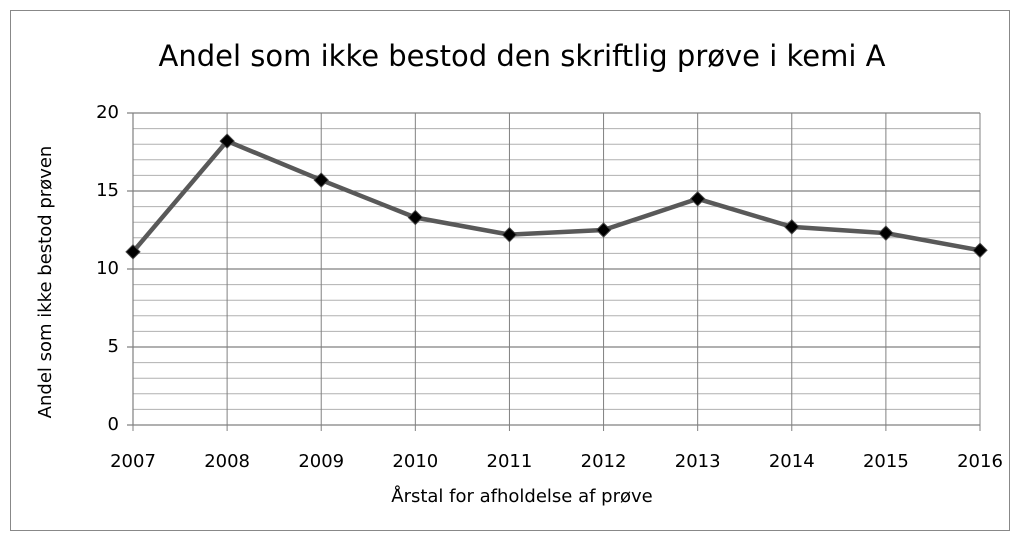 The width and height of the screenshot is (1020, 541). What do you see at coordinates (45, 282) in the screenshot?
I see `y-axis-label: Andel som ikke bestod prøven` at bounding box center [45, 282].